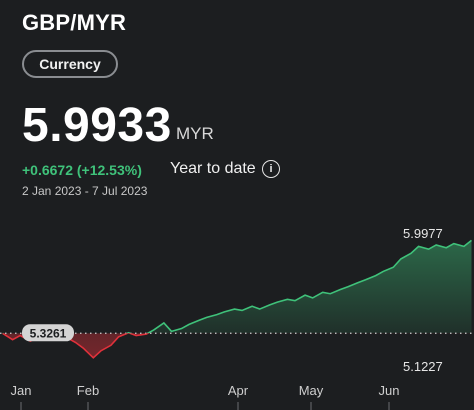 Image resolution: width=474 pixels, height=410 pixels. What do you see at coordinates (423, 233) in the screenshot?
I see `high-label: 5.9977` at bounding box center [423, 233].